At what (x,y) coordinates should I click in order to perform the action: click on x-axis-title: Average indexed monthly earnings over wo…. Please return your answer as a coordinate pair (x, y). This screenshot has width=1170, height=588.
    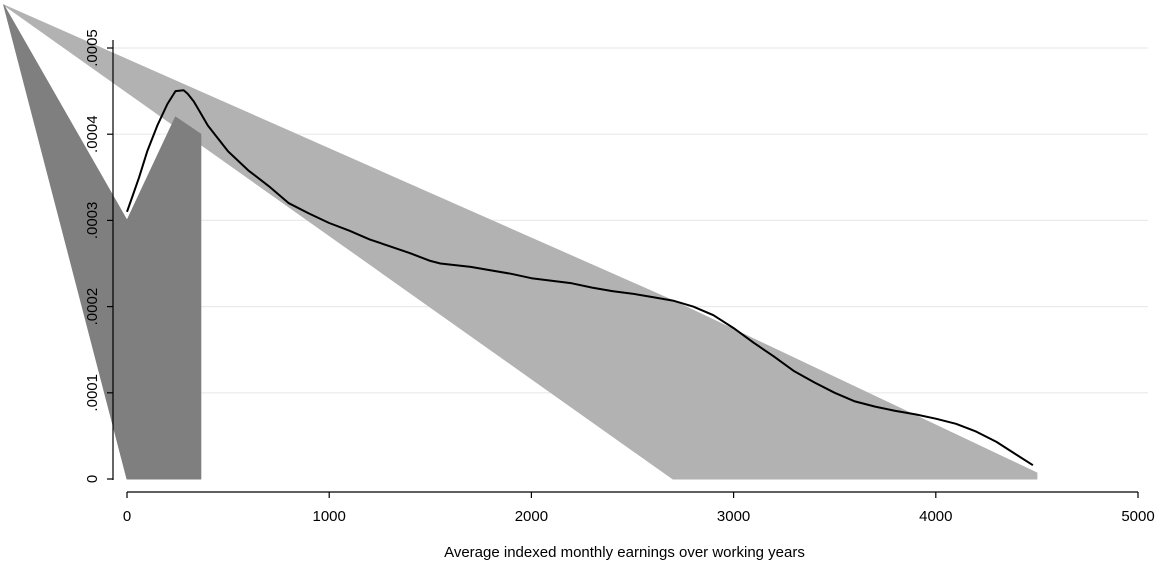
    Looking at the image, I should click on (624, 552).